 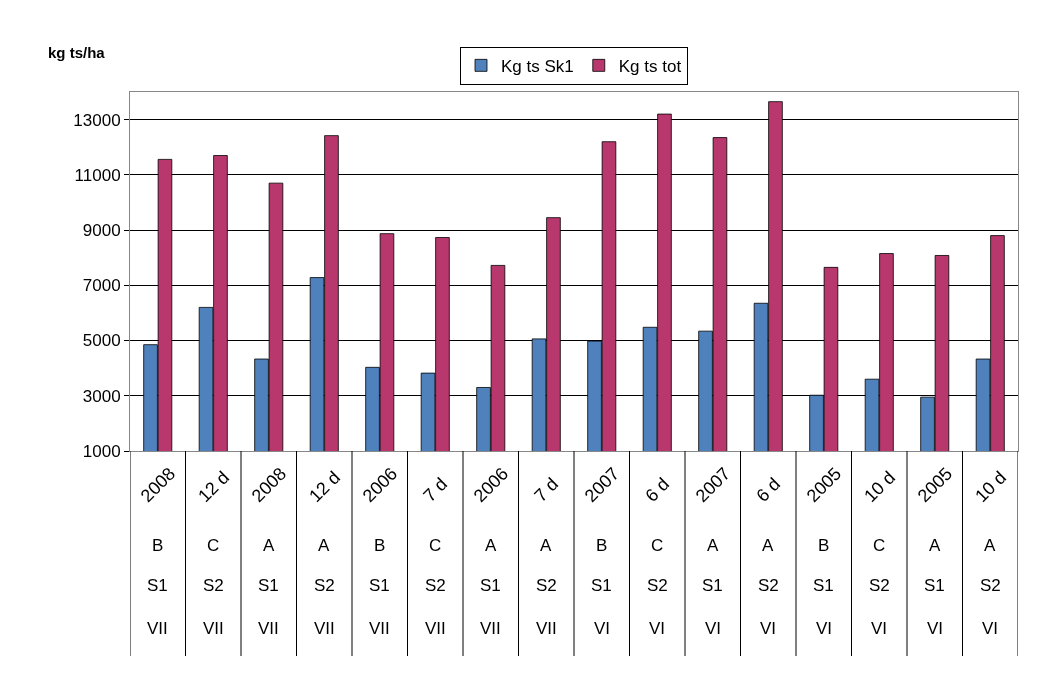 What do you see at coordinates (101, 451) in the screenshot?
I see `y-tick-label: 1000` at bounding box center [101, 451].